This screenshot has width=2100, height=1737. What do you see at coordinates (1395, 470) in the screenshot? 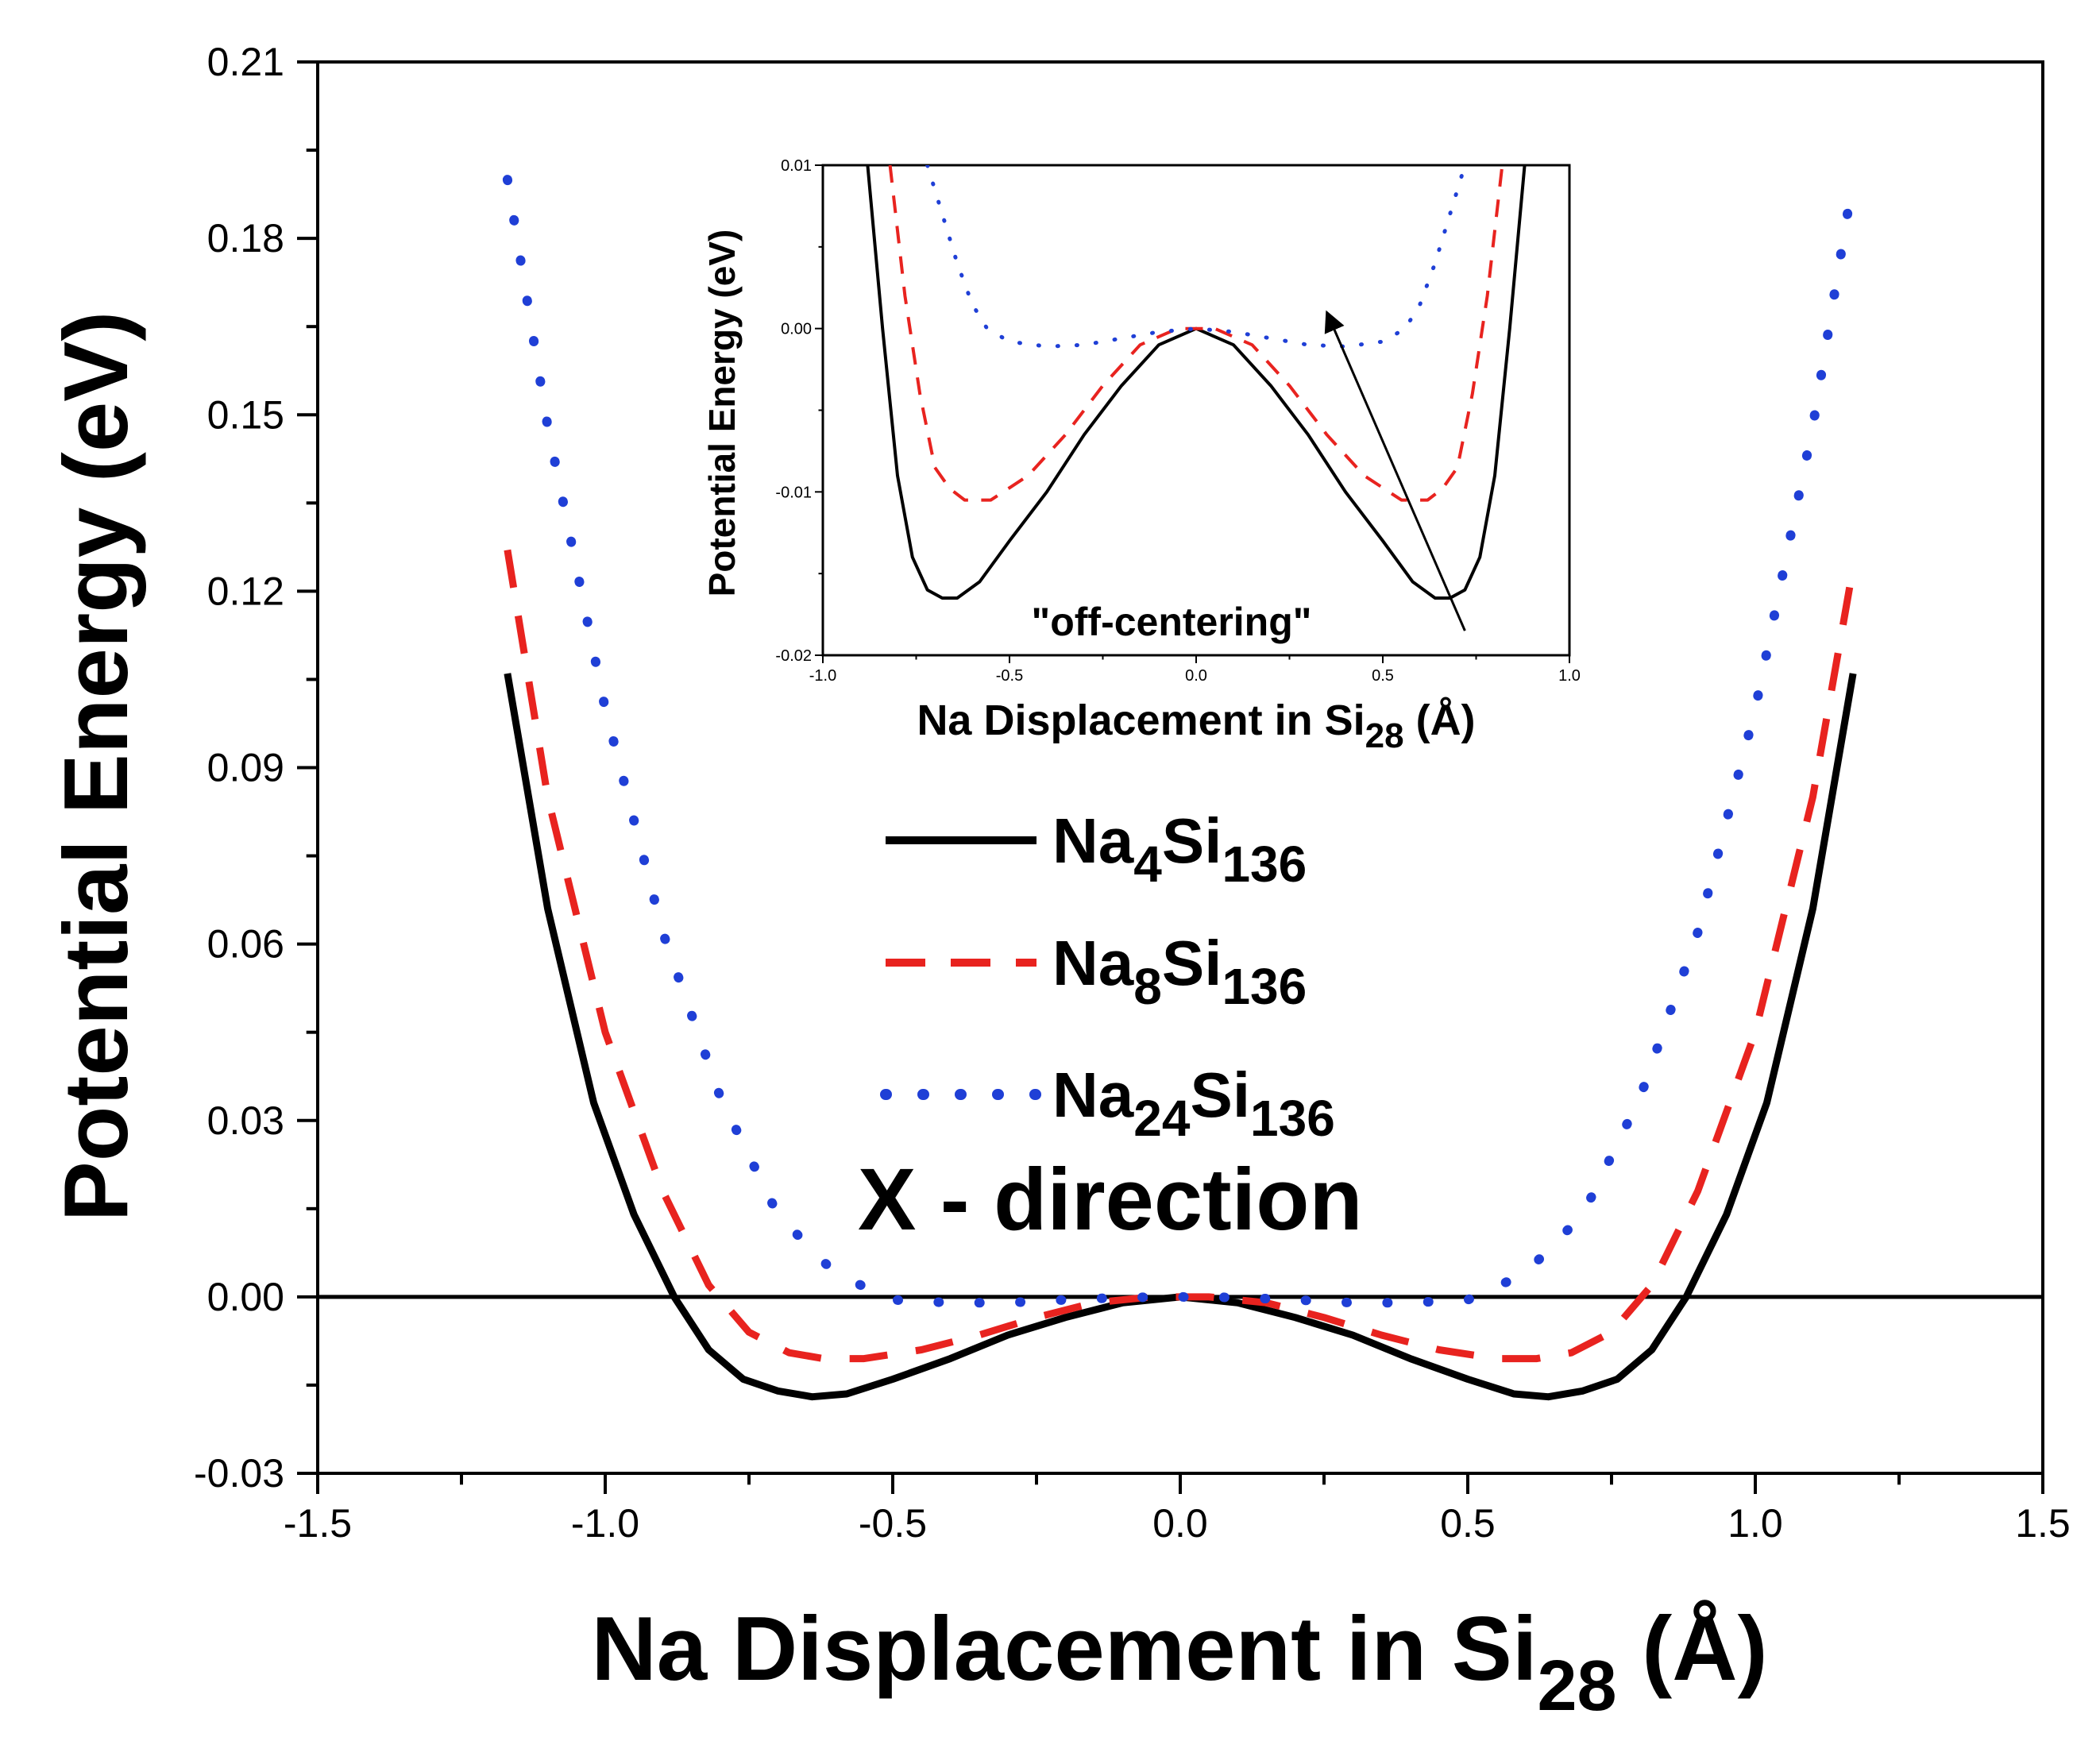
I see `off-centering-arrow` at bounding box center [1395, 470].